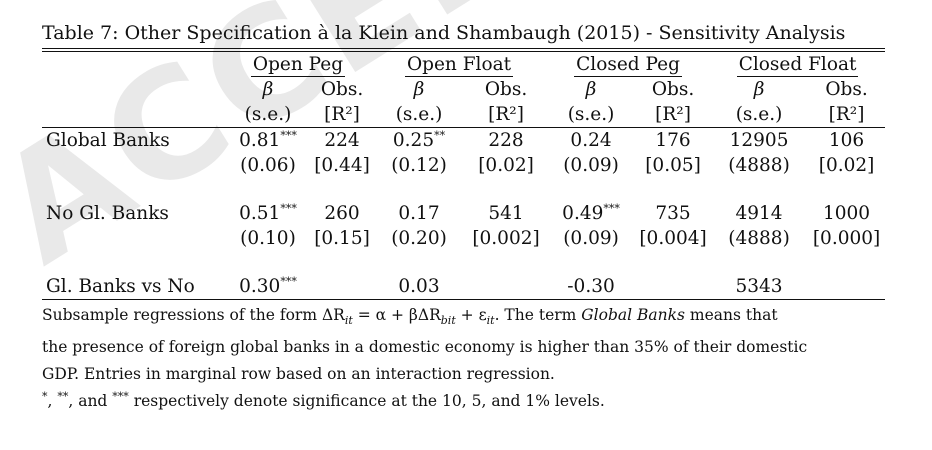  I want to click on cell: 0.30***, so click(268, 287).